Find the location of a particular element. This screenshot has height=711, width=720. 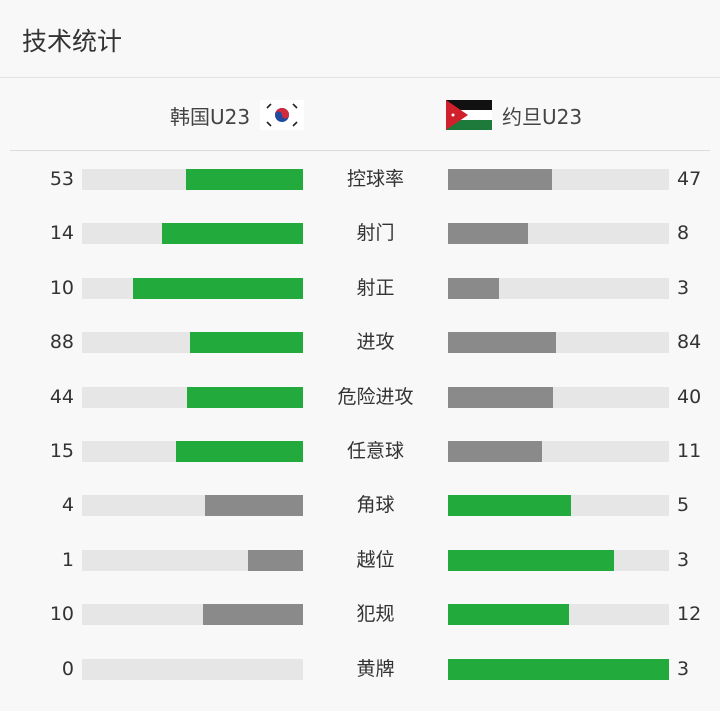

stat-label: 射门 is located at coordinates (375, 233).